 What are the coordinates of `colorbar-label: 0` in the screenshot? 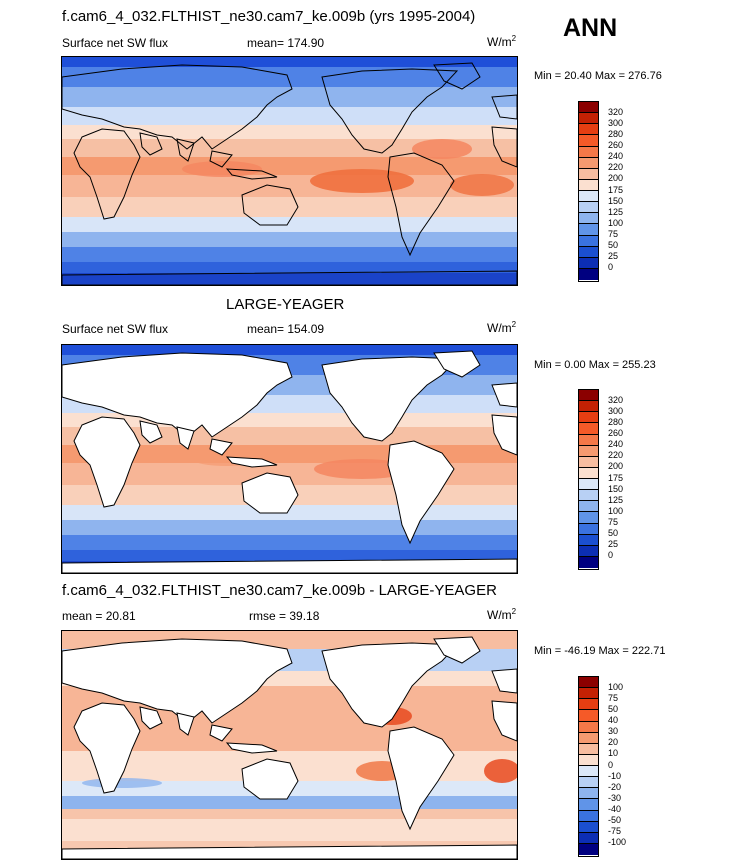 It's located at (611, 267).